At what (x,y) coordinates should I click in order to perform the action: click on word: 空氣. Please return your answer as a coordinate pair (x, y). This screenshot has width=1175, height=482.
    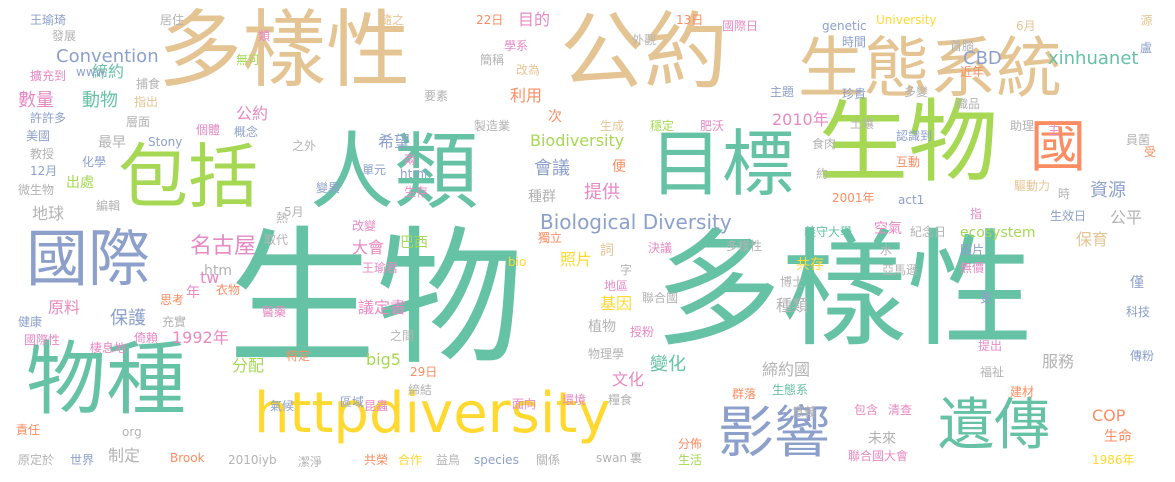
    Looking at the image, I should click on (888, 229).